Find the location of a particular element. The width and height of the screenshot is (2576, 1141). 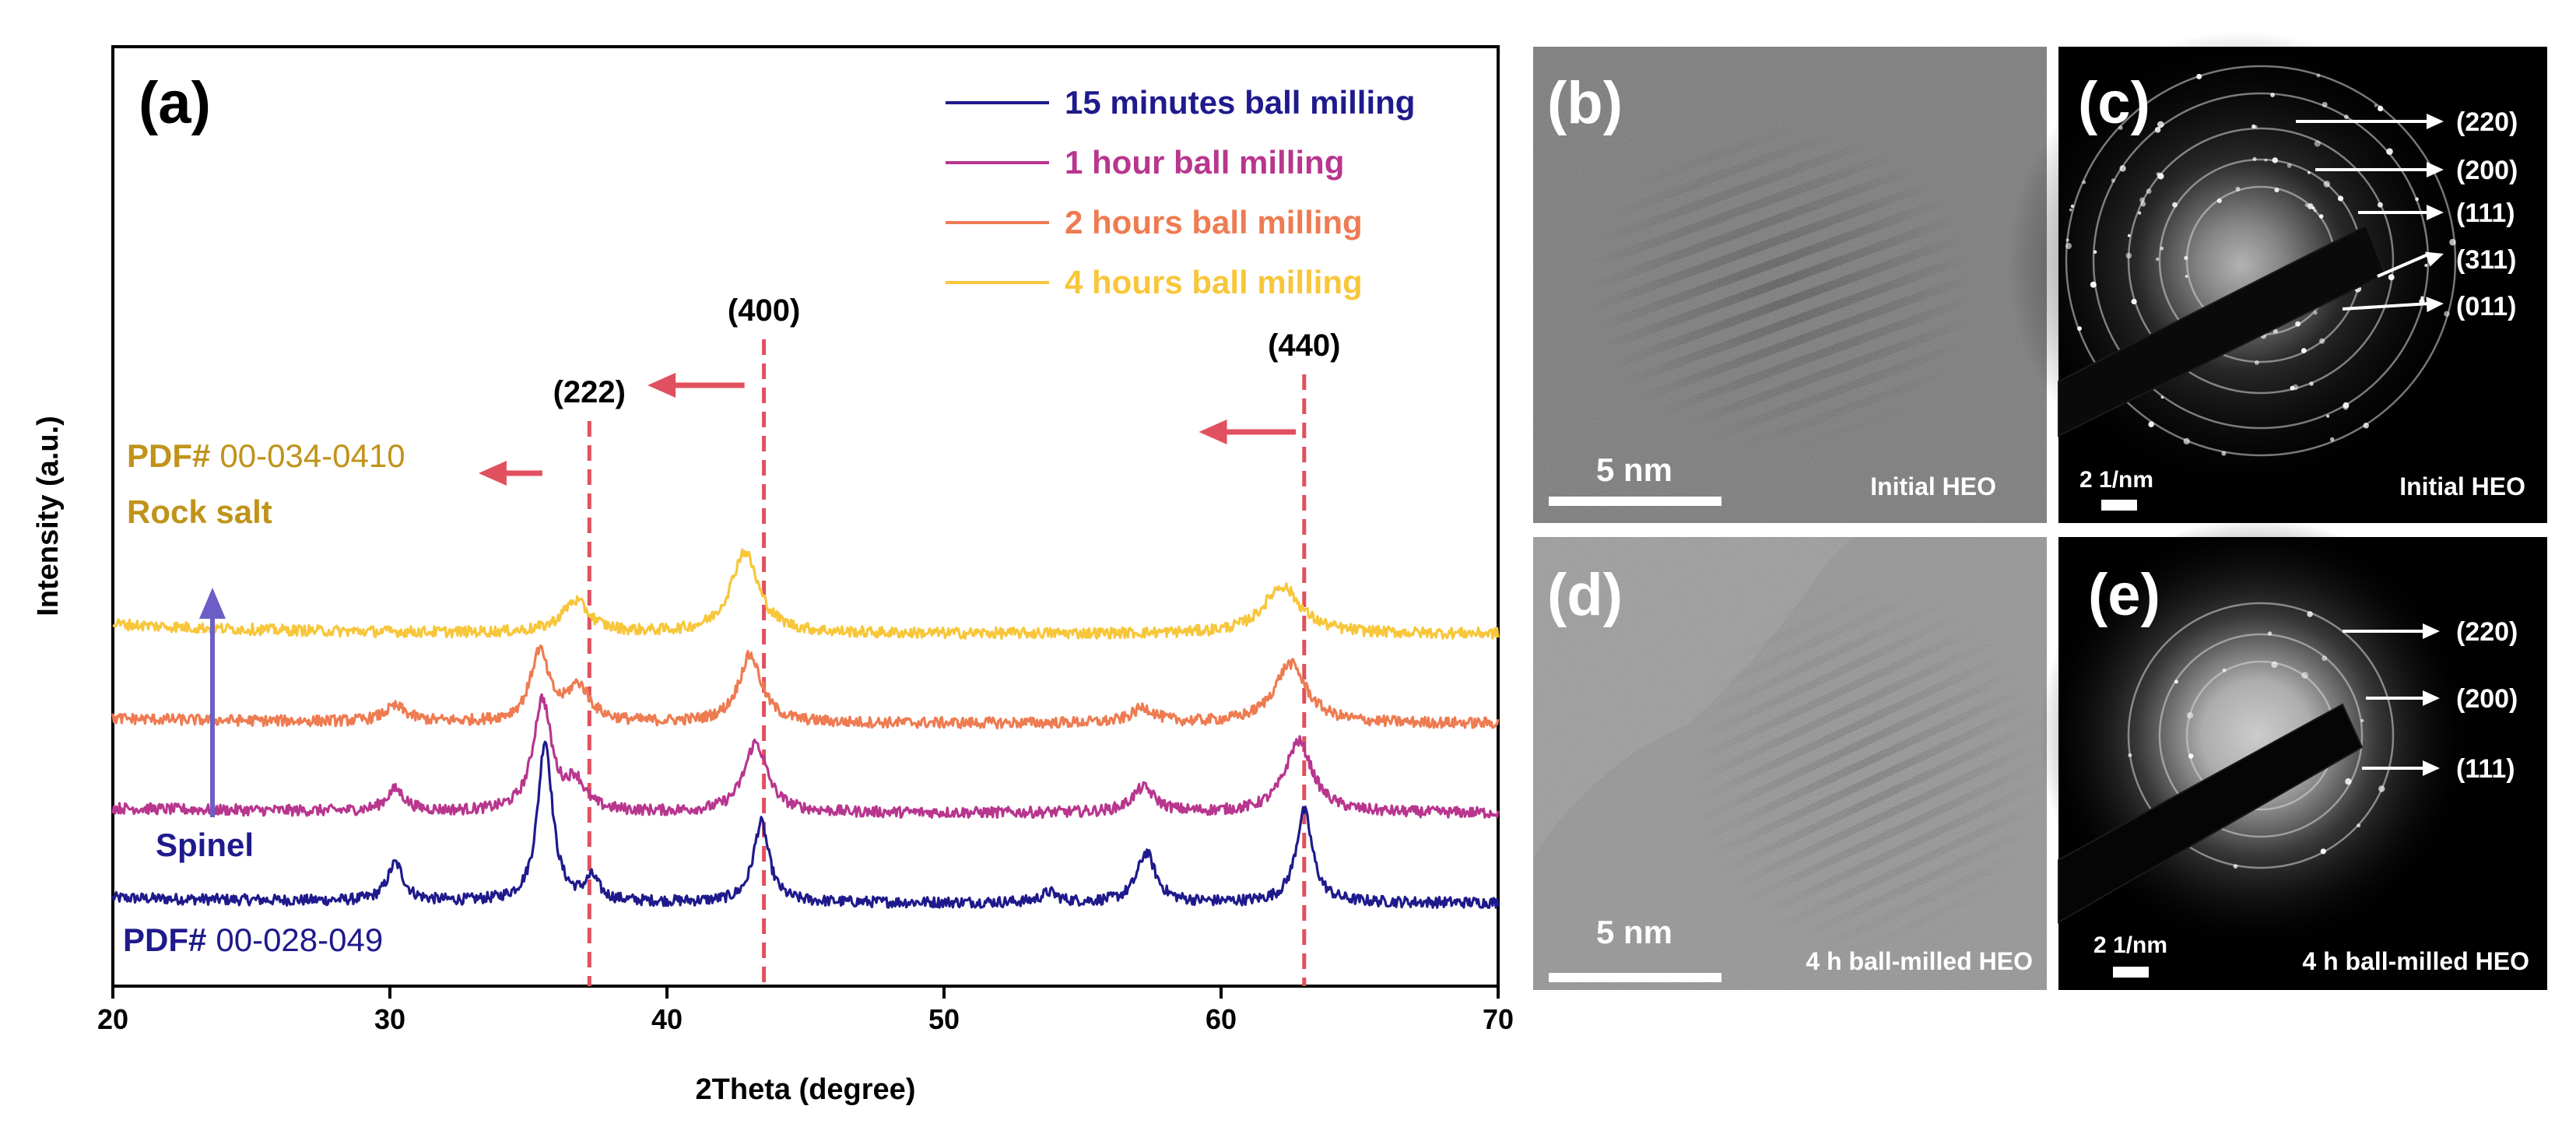

reference-label: (222) is located at coordinates (590, 392).